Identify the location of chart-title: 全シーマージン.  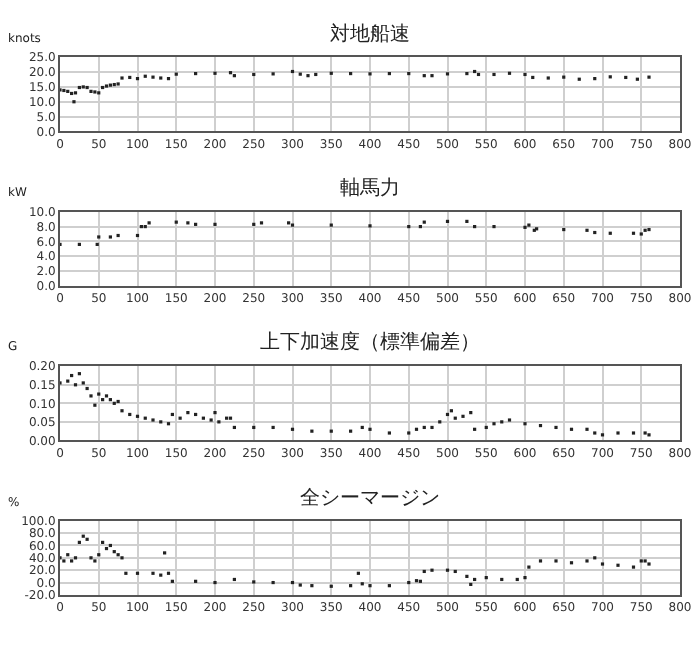
(370, 498).